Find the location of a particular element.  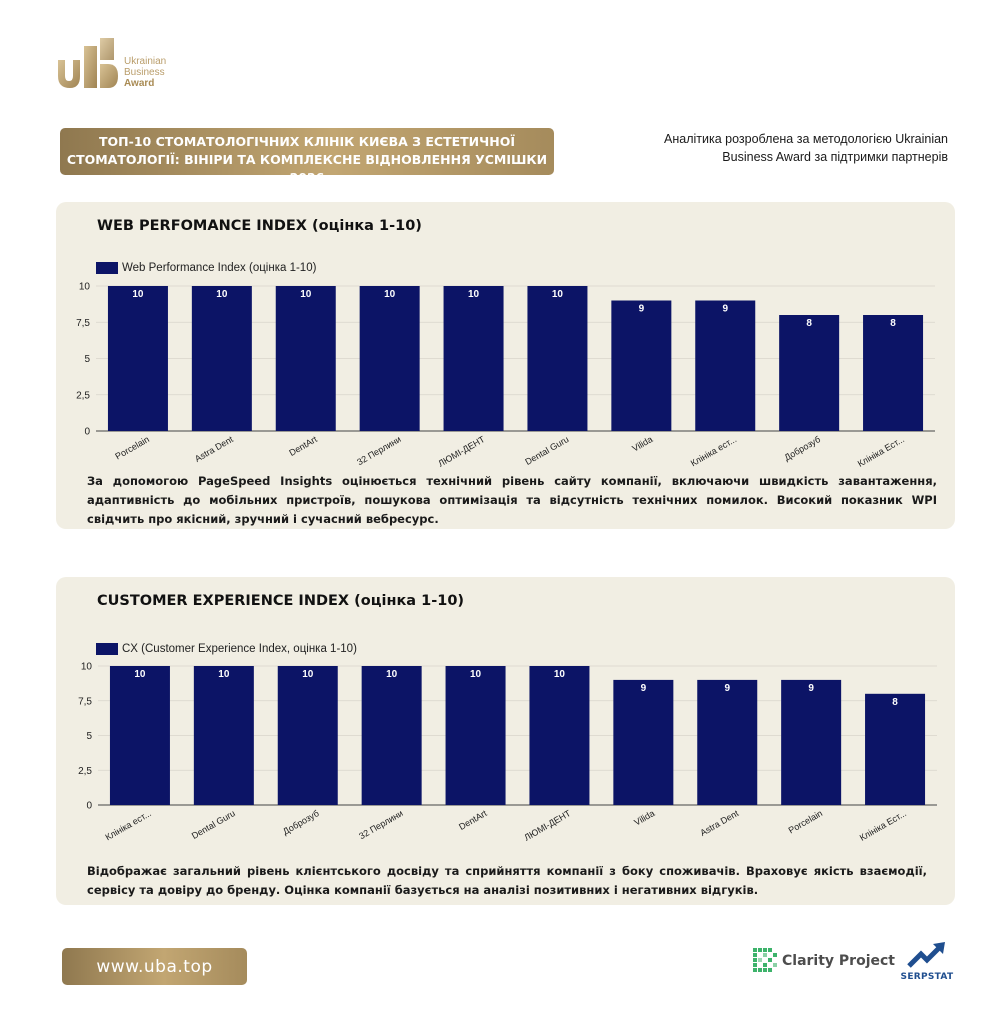

wpi-legend-label: Web Performance Index (оцінка 1-10) is located at coordinates (219, 268).